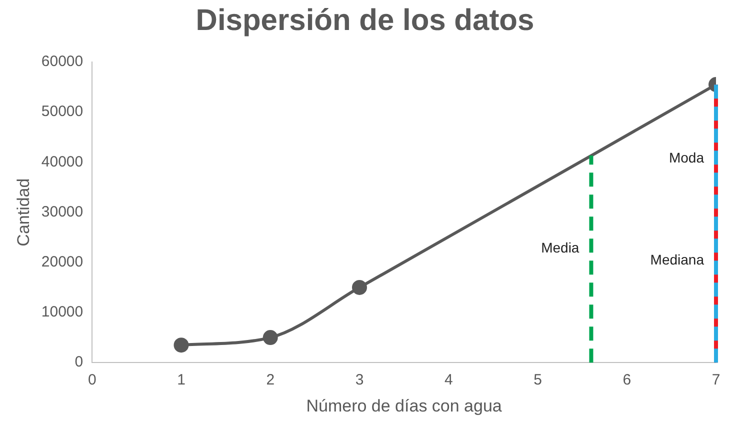  What do you see at coordinates (92, 380) in the screenshot?
I see `x-tick-label: 0` at bounding box center [92, 380].